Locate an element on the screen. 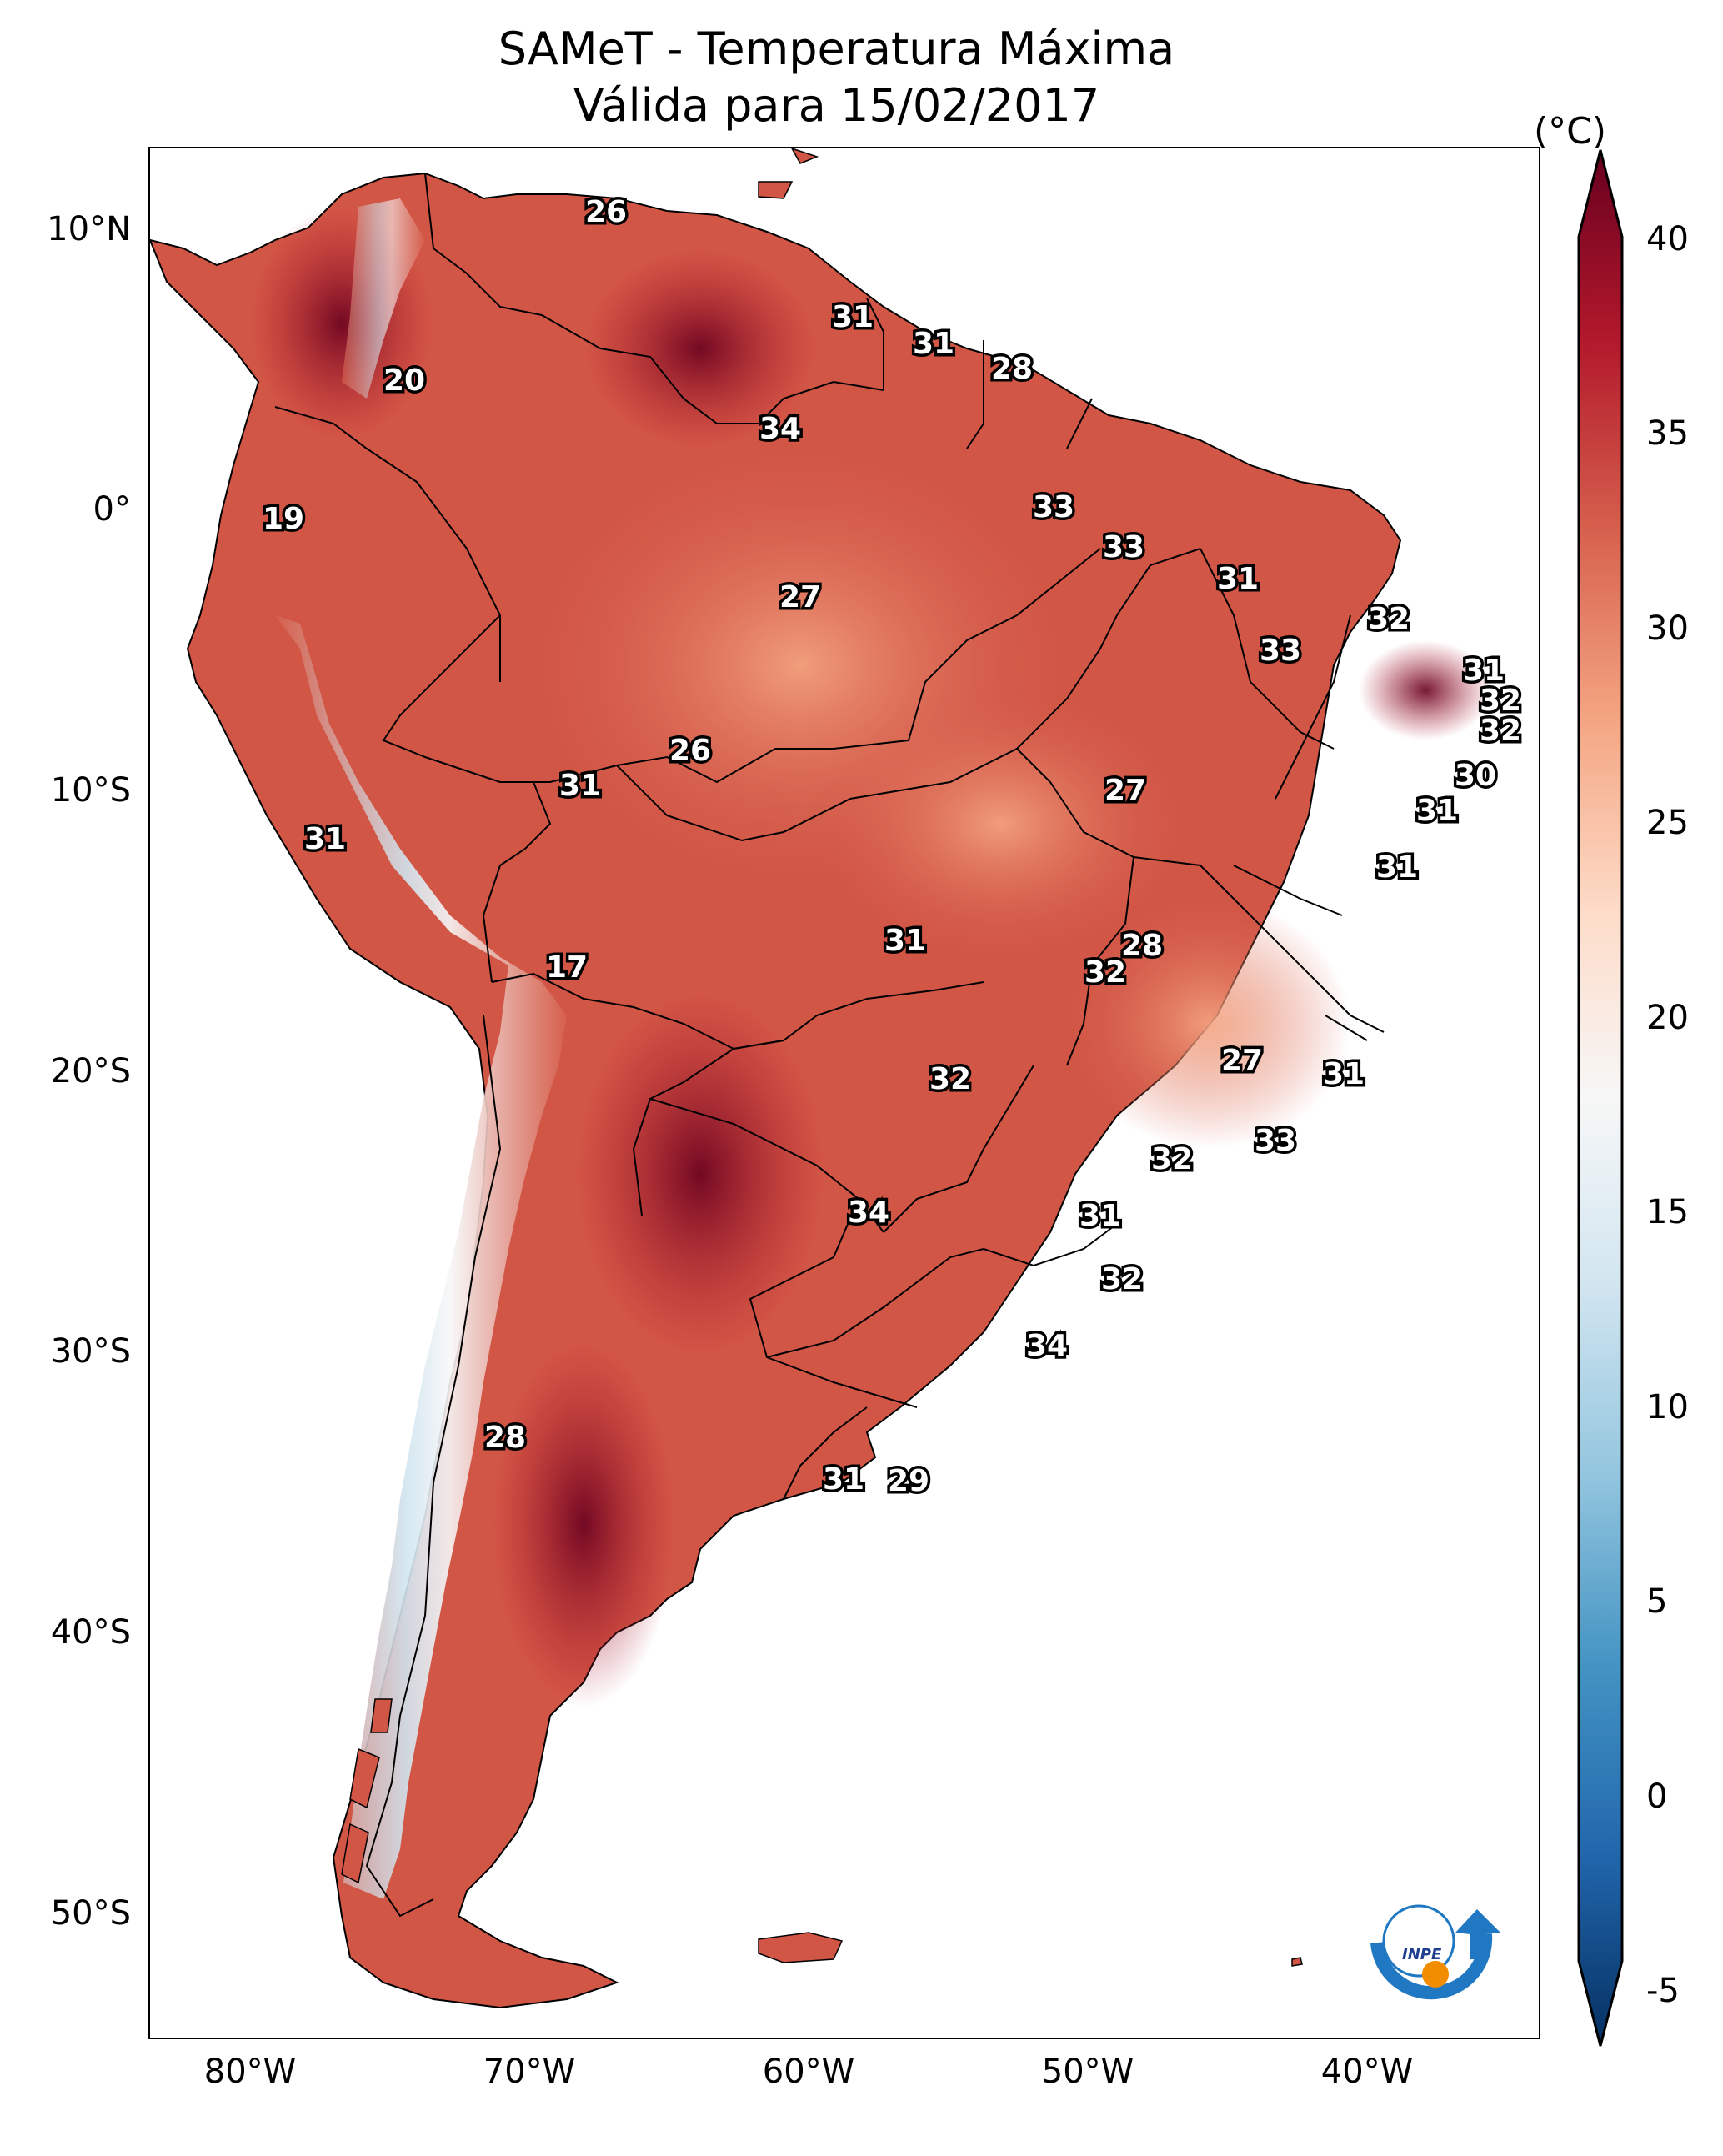 This screenshot has width=1723, height=2156. map-title-line2: Válida para 15/02/2017 is located at coordinates (837, 105).